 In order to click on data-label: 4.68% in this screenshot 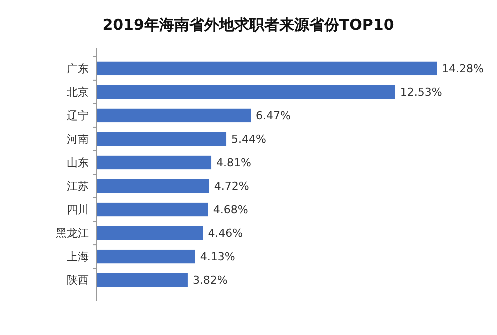, I will do `click(230, 210)`.